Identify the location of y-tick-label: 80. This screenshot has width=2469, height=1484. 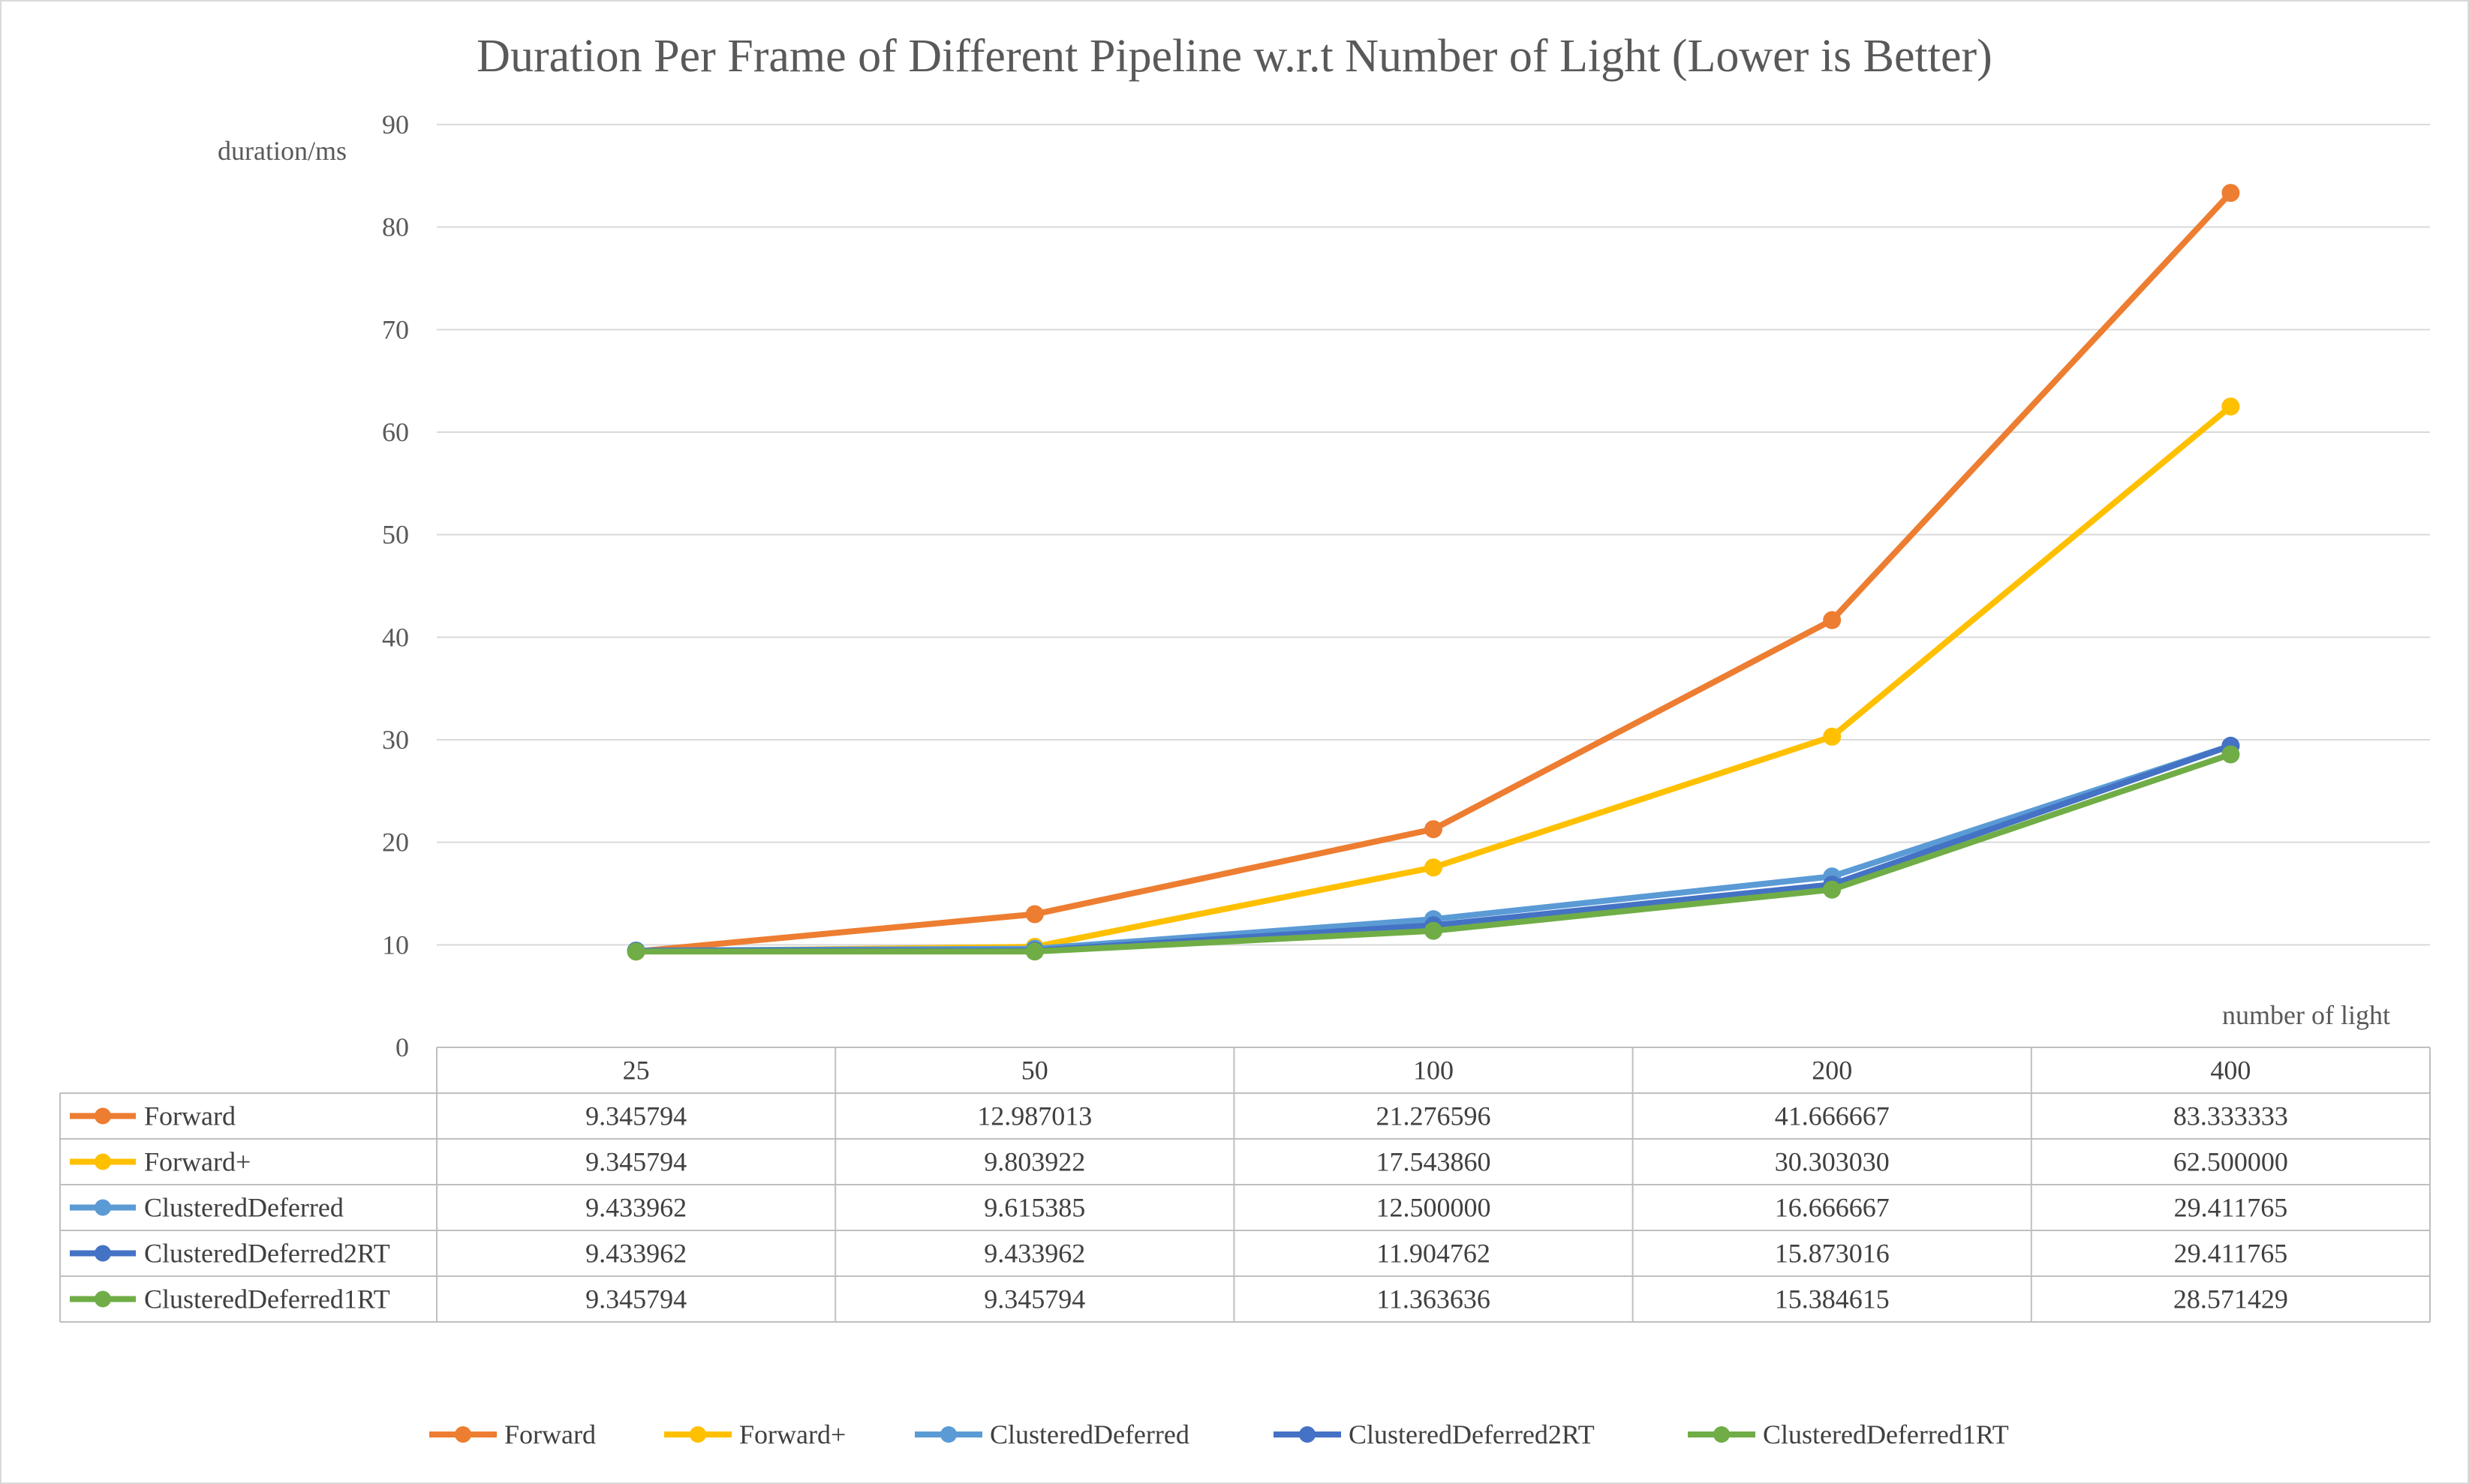
(395, 227).